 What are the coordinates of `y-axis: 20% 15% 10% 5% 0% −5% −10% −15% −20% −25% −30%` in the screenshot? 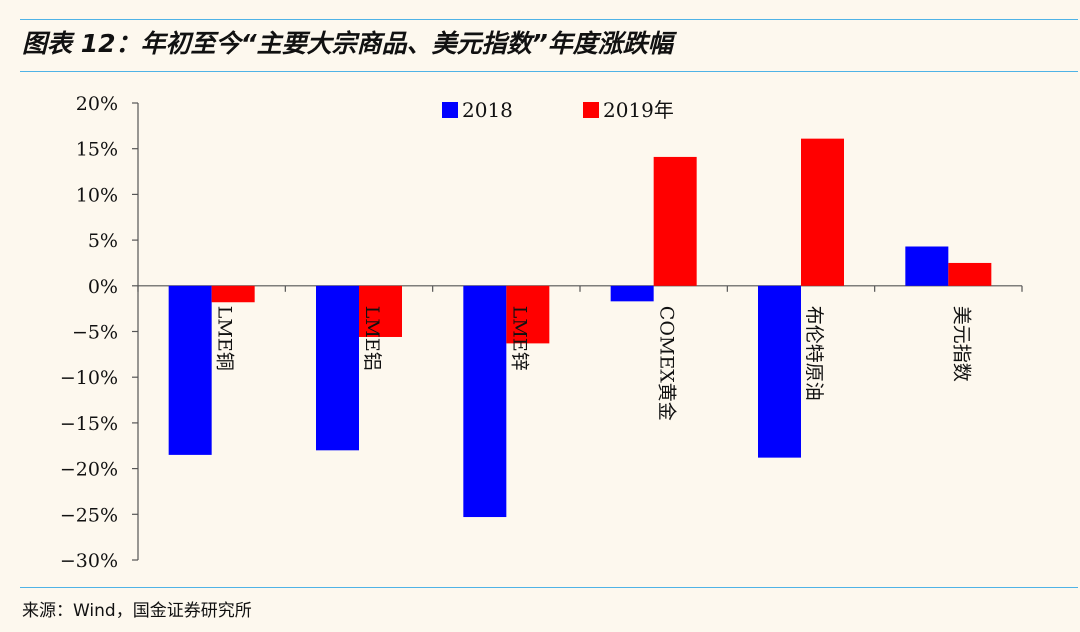 It's located at (99, 332).